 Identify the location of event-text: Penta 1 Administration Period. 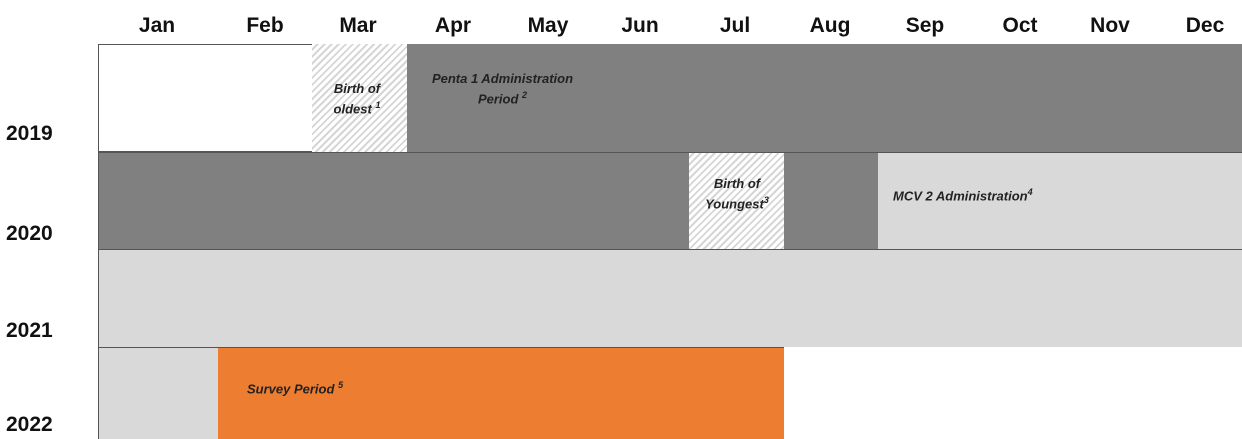
(502, 89).